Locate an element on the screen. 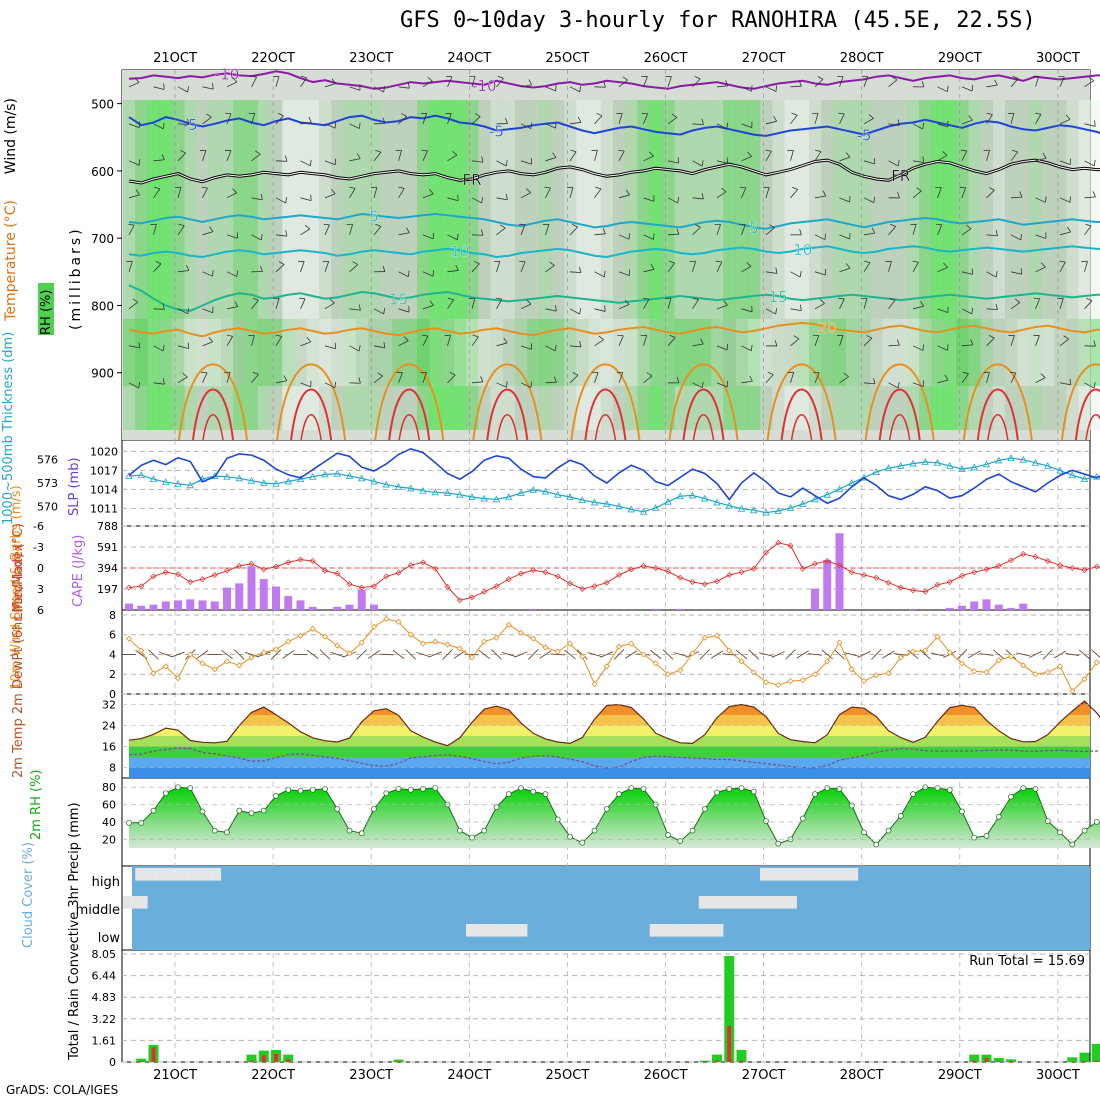  cape-bar is located at coordinates (165, 605).